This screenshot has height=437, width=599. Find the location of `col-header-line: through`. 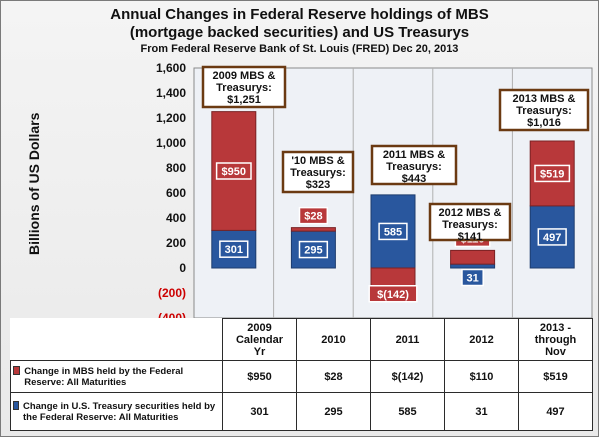

col-header-line: through is located at coordinates (555, 339).